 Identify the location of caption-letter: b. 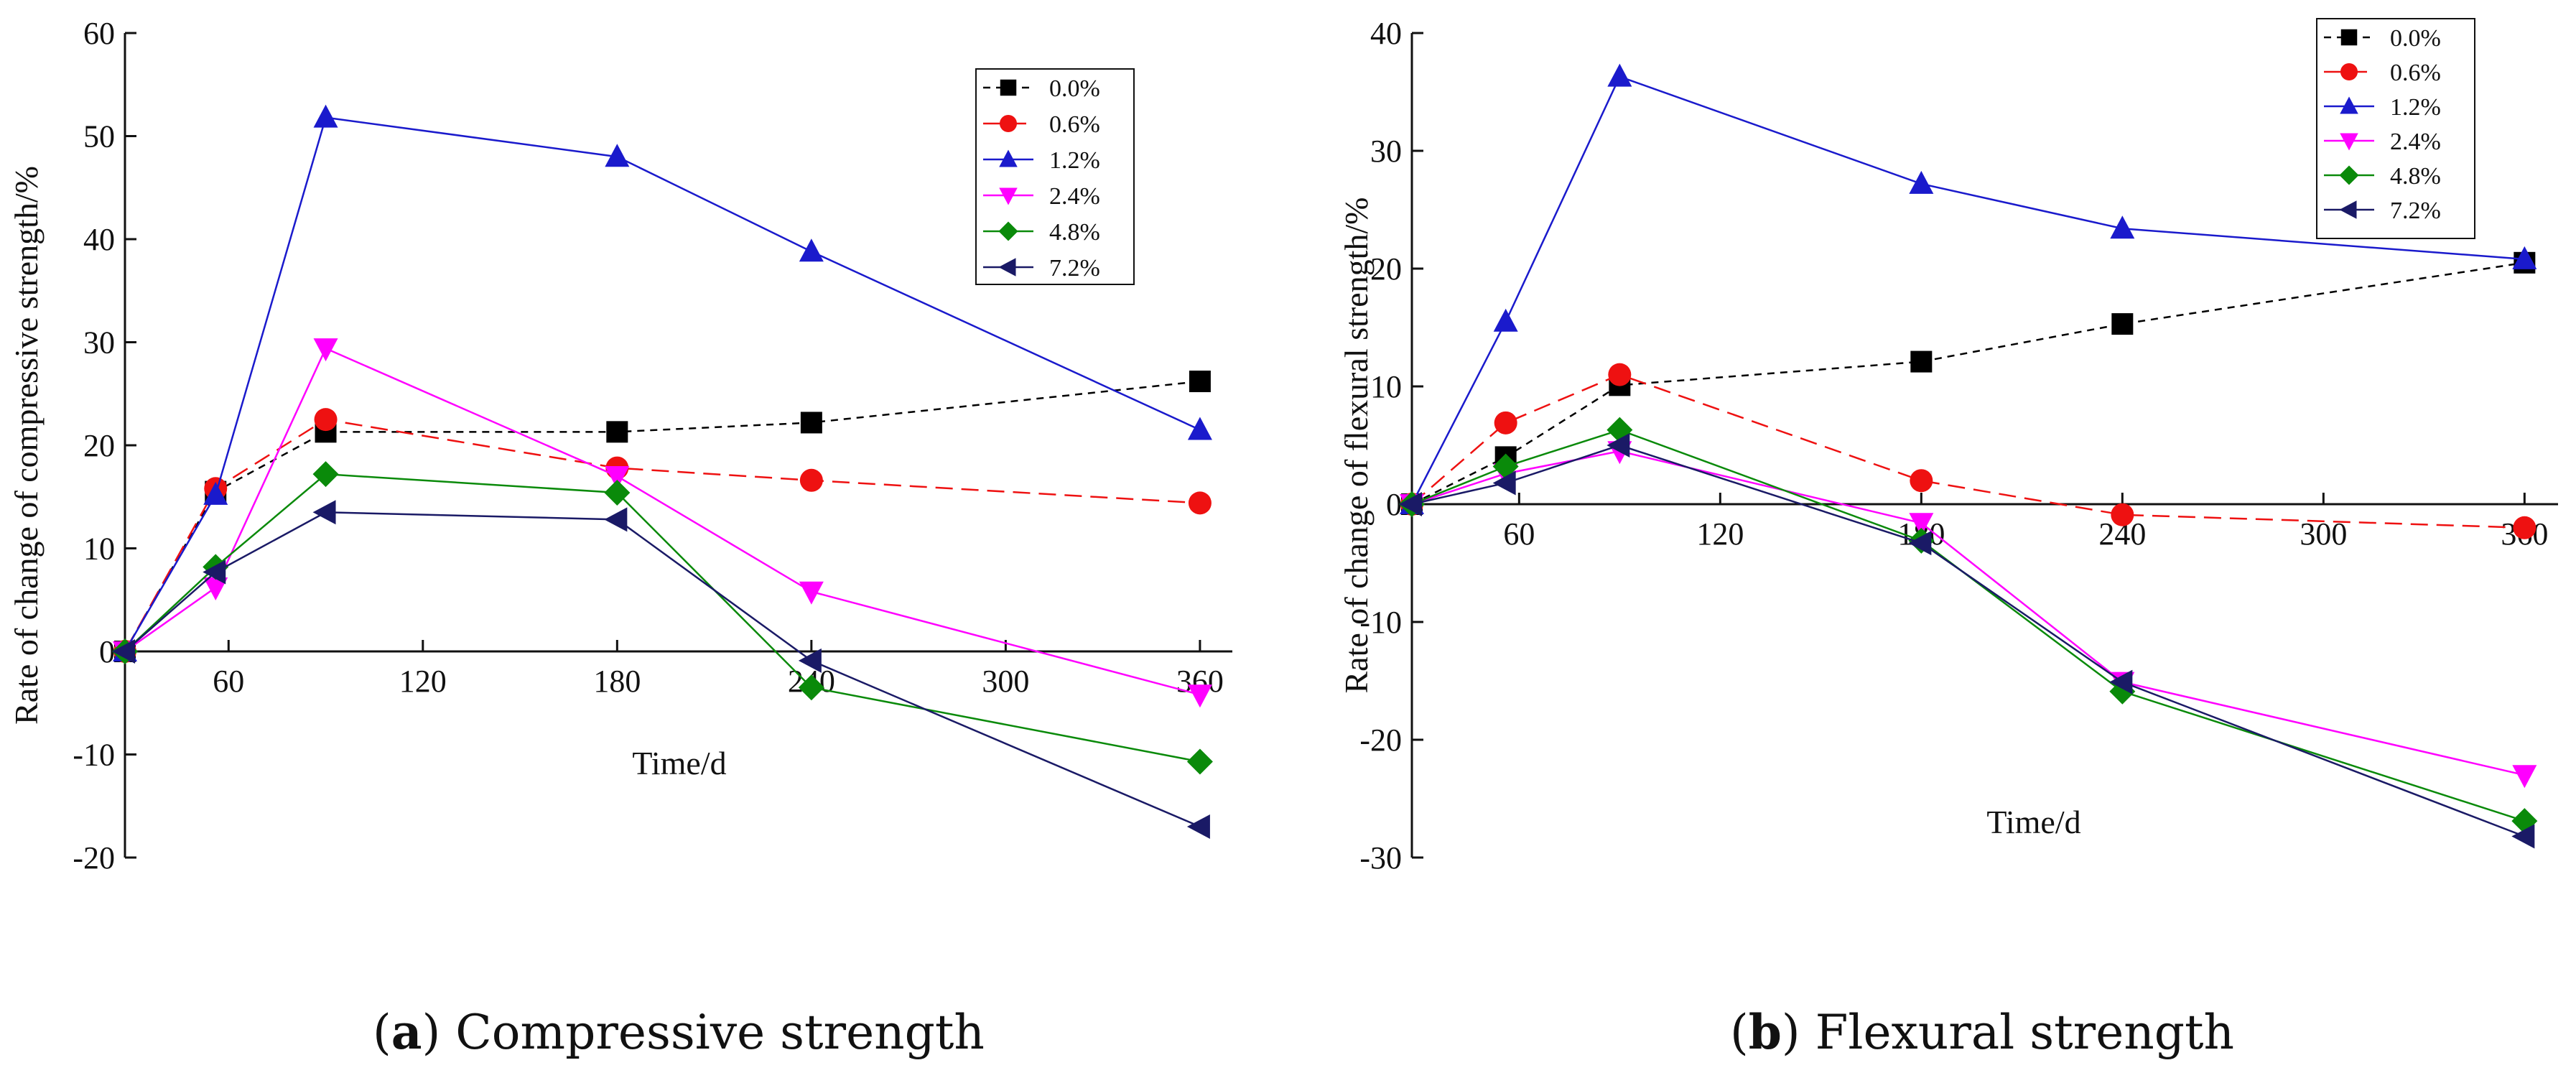
(1766, 1032).